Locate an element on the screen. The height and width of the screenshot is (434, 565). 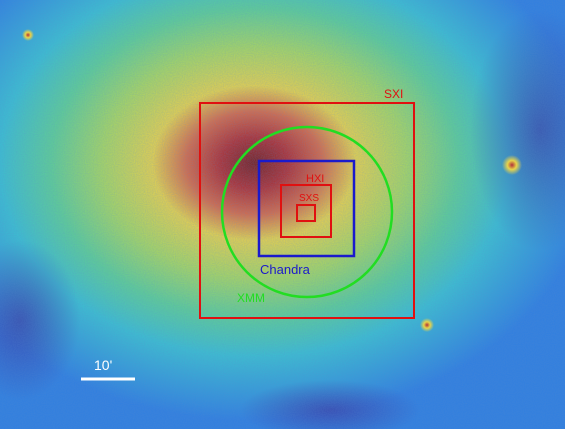
sxs-field-of-view is located at coordinates (306, 213).